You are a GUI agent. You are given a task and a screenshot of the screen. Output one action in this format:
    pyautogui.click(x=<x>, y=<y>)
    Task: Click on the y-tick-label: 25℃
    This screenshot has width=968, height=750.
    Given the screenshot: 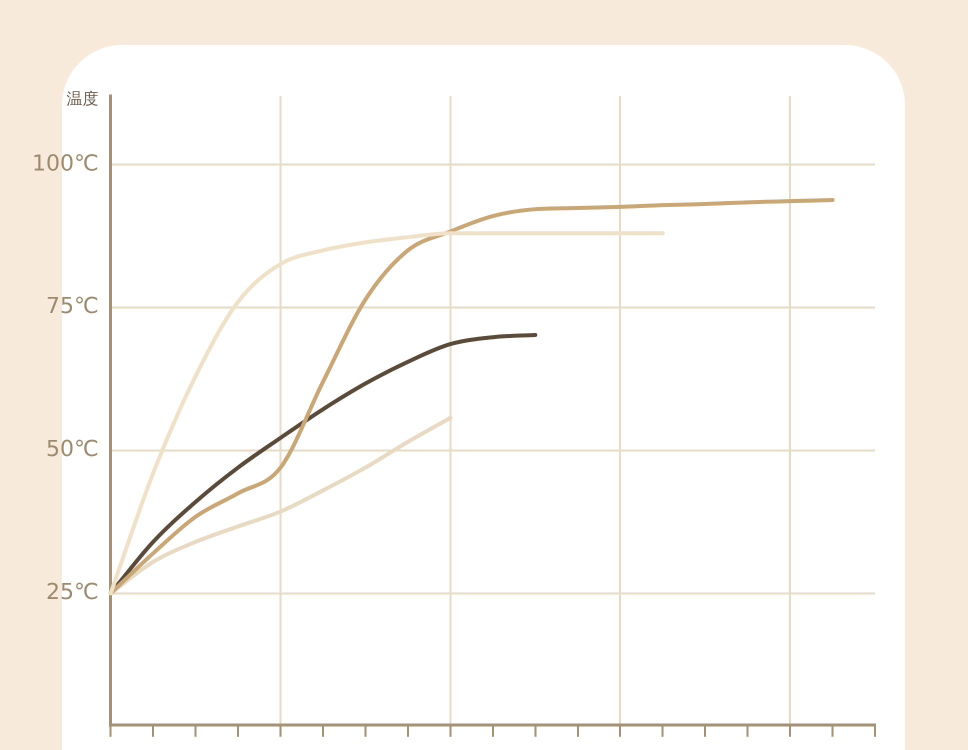 What is the action you would take?
    pyautogui.click(x=72, y=593)
    